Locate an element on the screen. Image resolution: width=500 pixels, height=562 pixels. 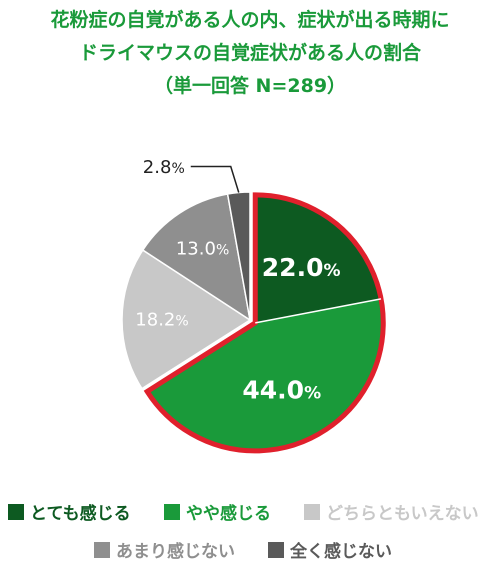
label-somewhat: 44.0% is located at coordinates (281, 390).